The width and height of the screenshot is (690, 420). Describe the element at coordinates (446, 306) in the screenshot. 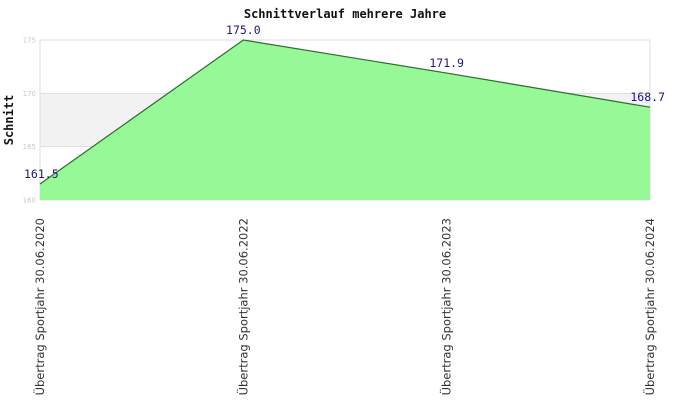

I see `x-tick-label-2: Übertrag Sportjahr 30.06.2023` at that location.